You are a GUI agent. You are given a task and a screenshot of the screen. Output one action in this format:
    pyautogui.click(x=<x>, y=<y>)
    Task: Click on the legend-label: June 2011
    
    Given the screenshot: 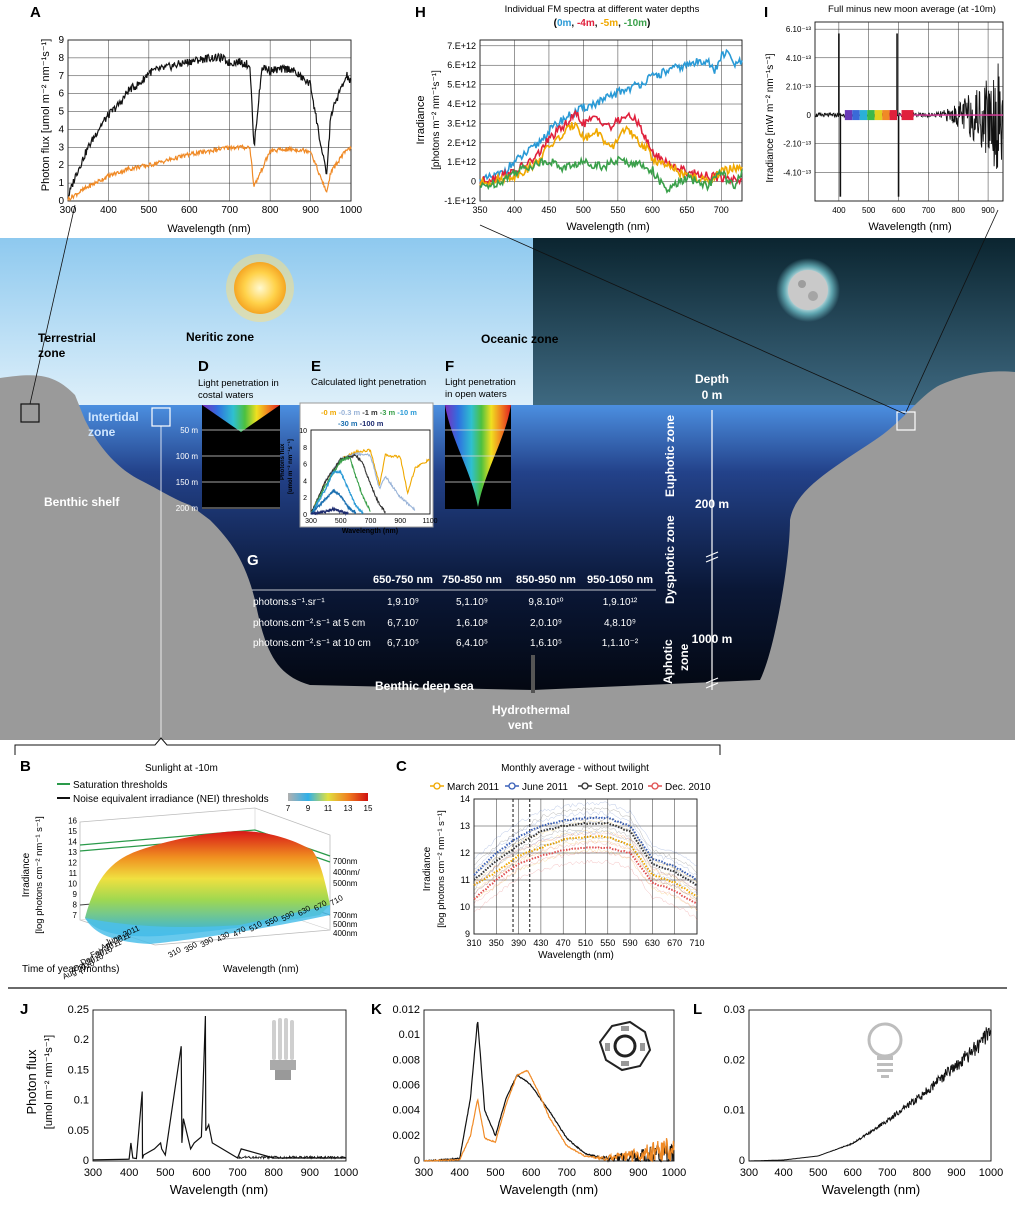 What is the action you would take?
    pyautogui.click(x=545, y=787)
    